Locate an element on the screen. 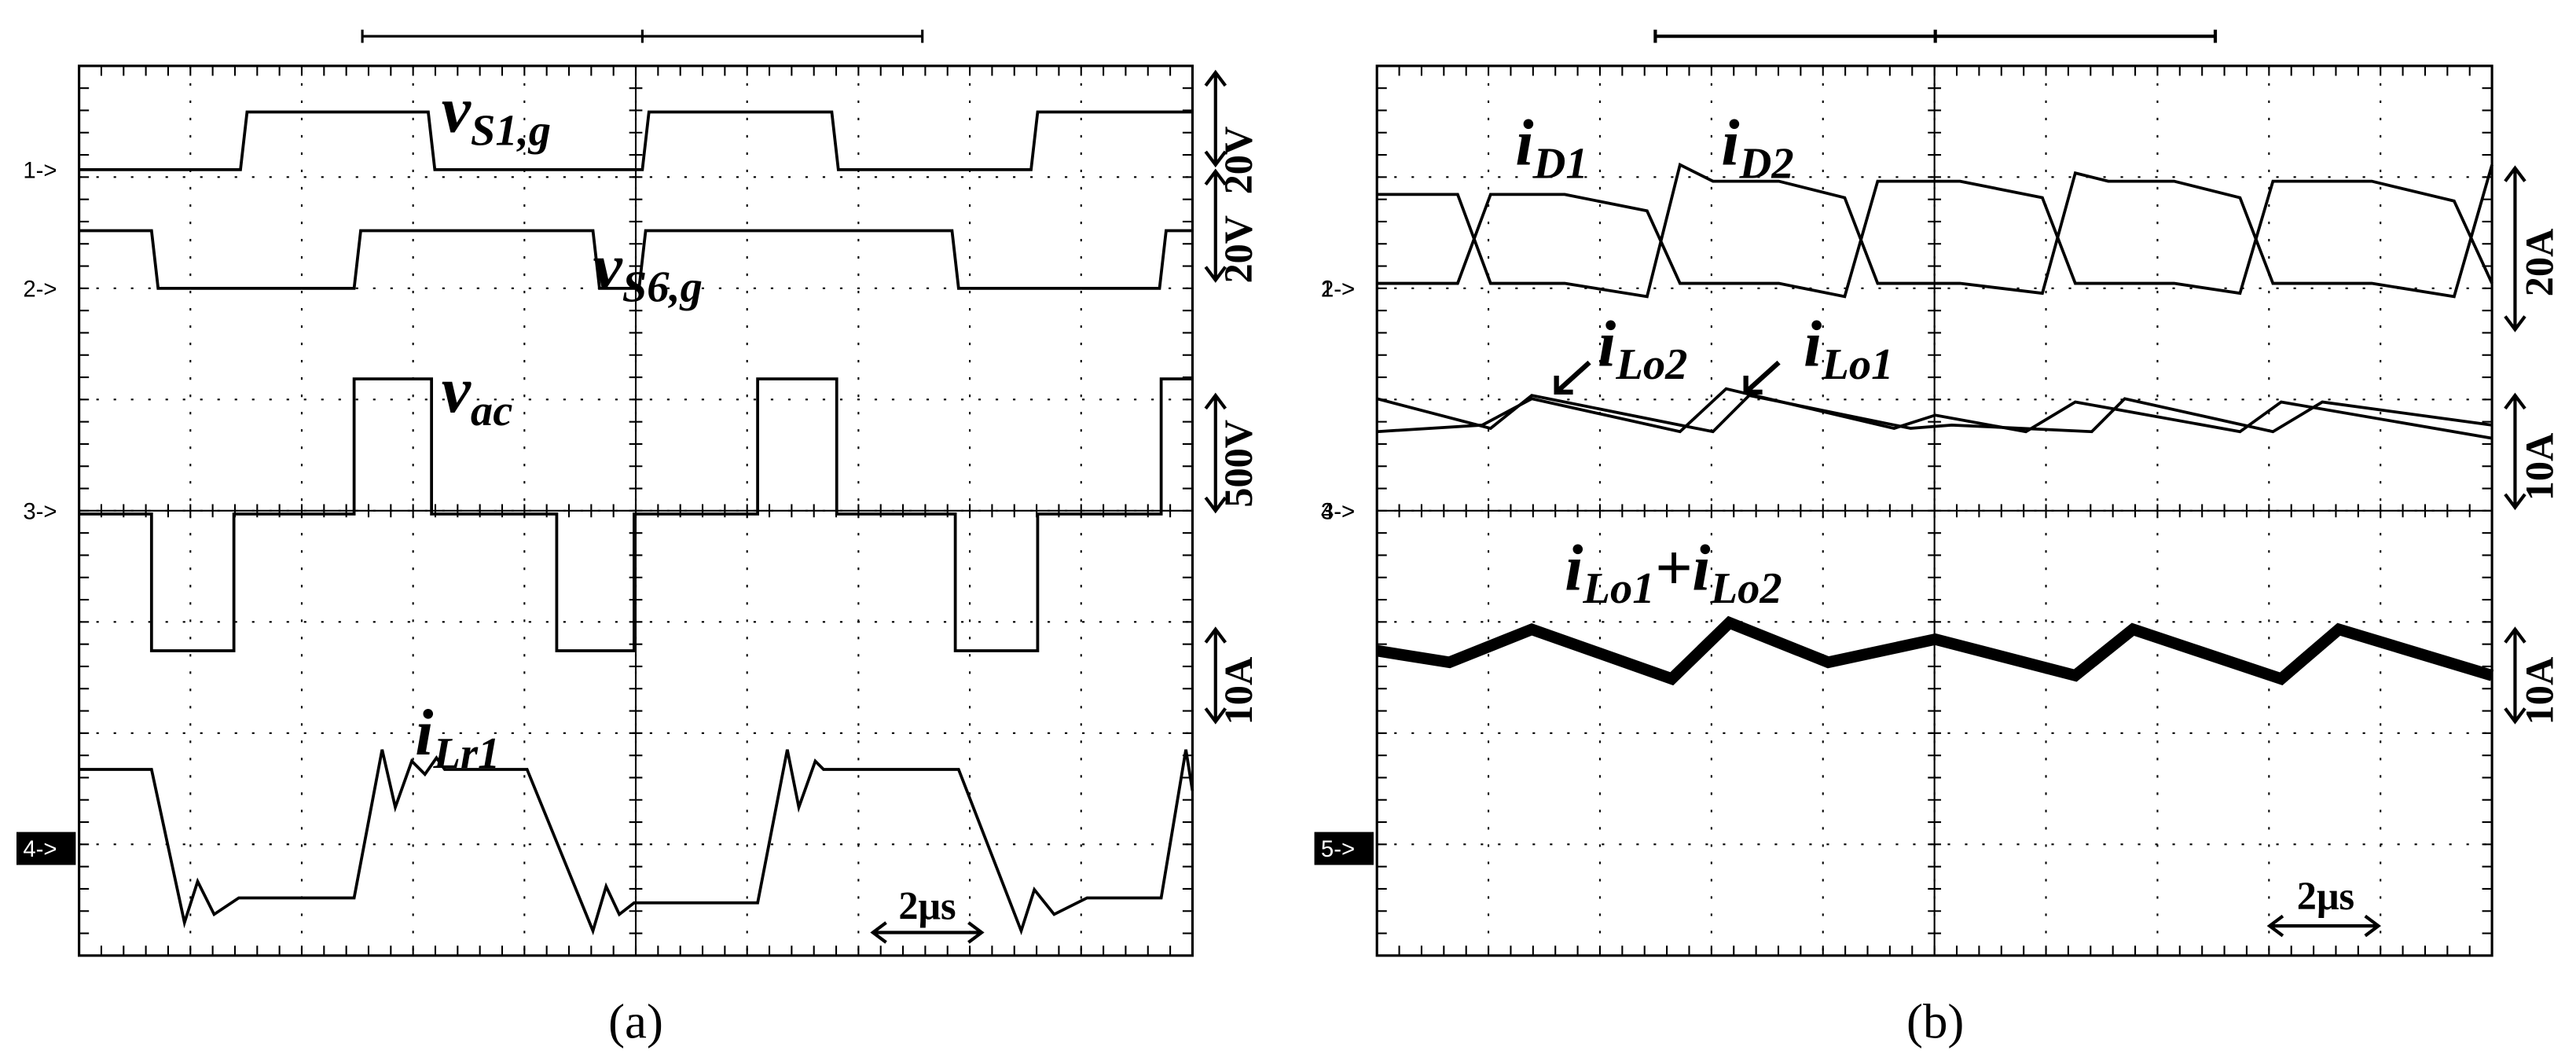 The image size is (2576, 1061). label-sub: S1,g is located at coordinates (511, 130).